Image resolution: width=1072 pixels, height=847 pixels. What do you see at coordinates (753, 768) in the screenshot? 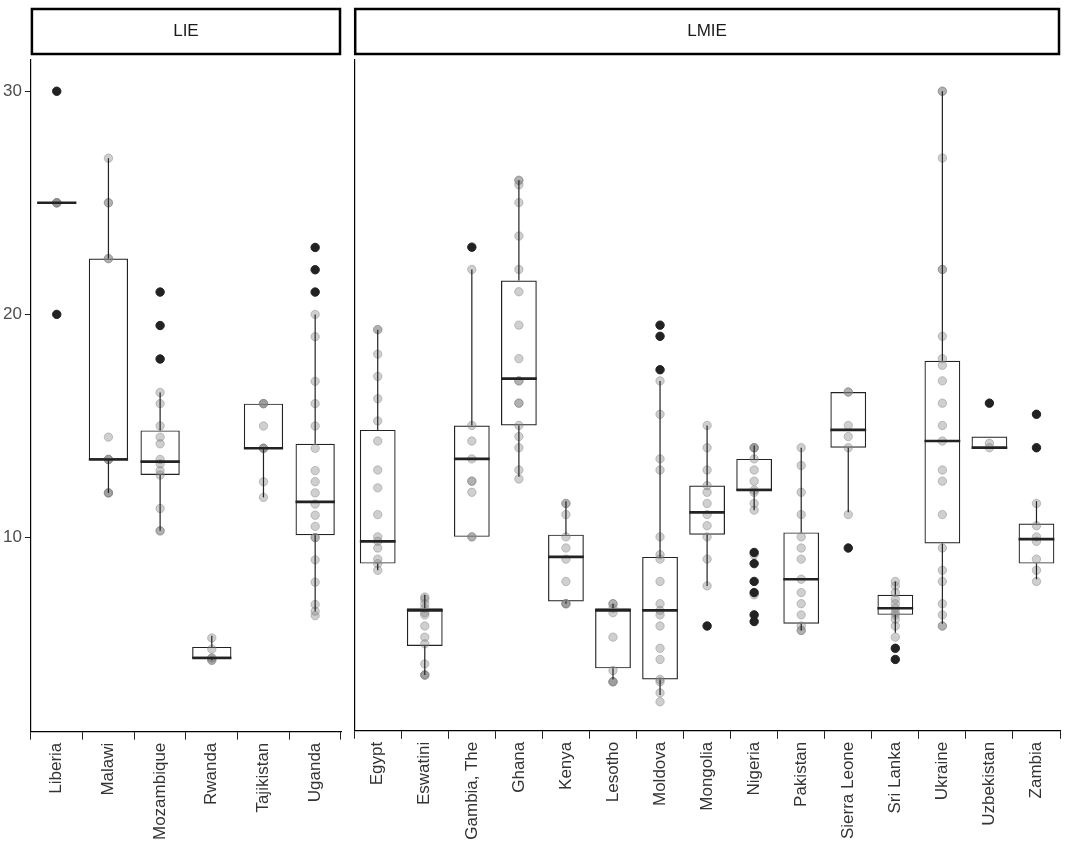
I see `x-tick-label: Nigeria` at bounding box center [753, 768].